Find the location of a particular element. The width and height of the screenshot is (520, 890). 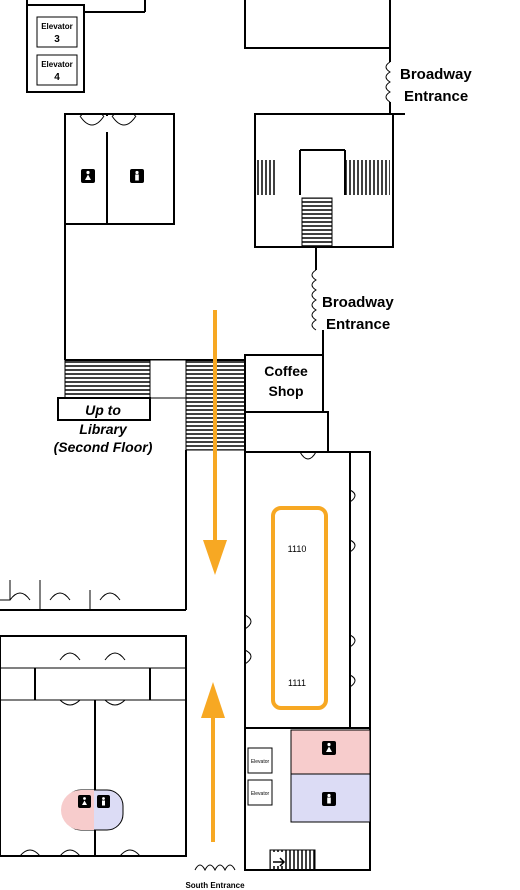

south-elevator-lower-label: Elevator is located at coordinates (260, 794).